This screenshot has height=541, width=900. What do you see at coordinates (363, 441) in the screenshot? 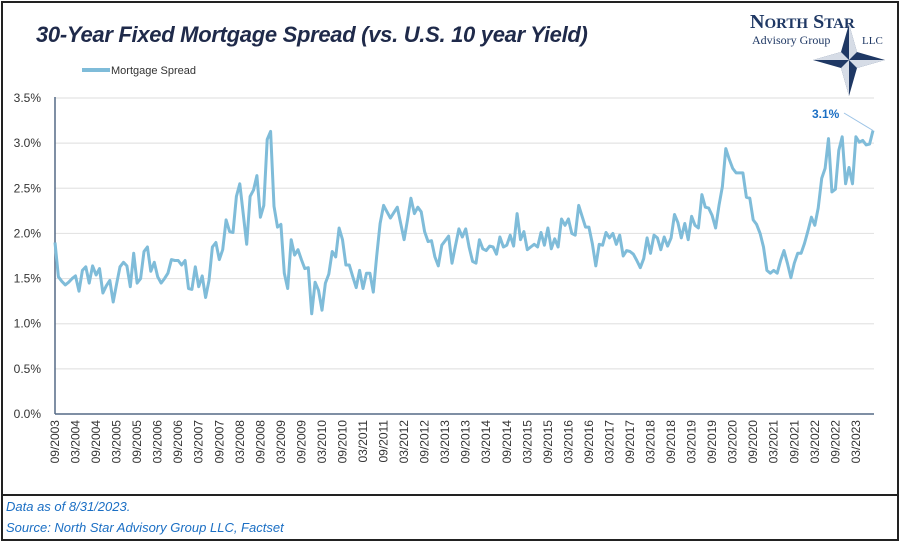
I see `x-tick-label: 03/2011` at bounding box center [363, 441].